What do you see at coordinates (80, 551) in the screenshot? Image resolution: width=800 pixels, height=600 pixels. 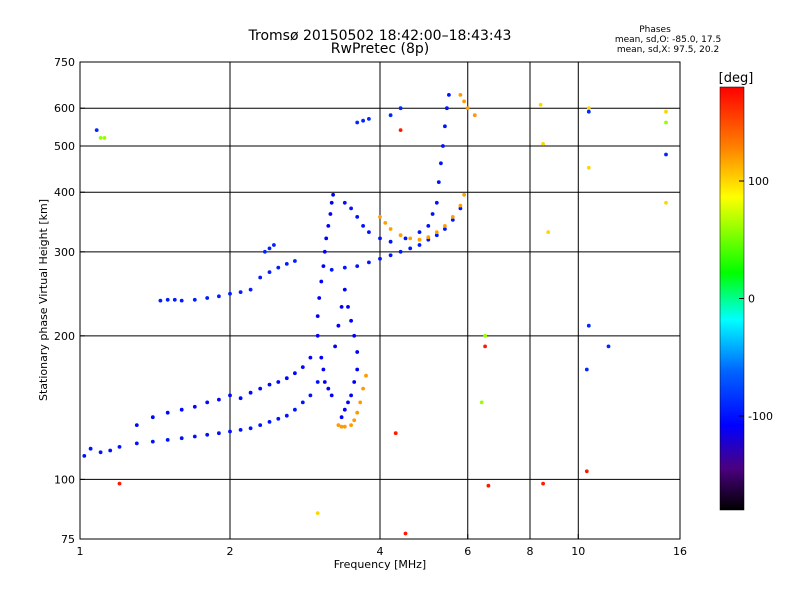 I see `x-tick-label: 1` at bounding box center [80, 551].